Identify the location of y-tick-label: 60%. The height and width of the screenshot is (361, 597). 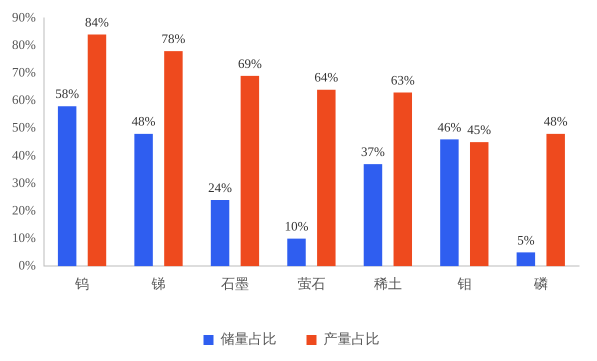
(24, 100).